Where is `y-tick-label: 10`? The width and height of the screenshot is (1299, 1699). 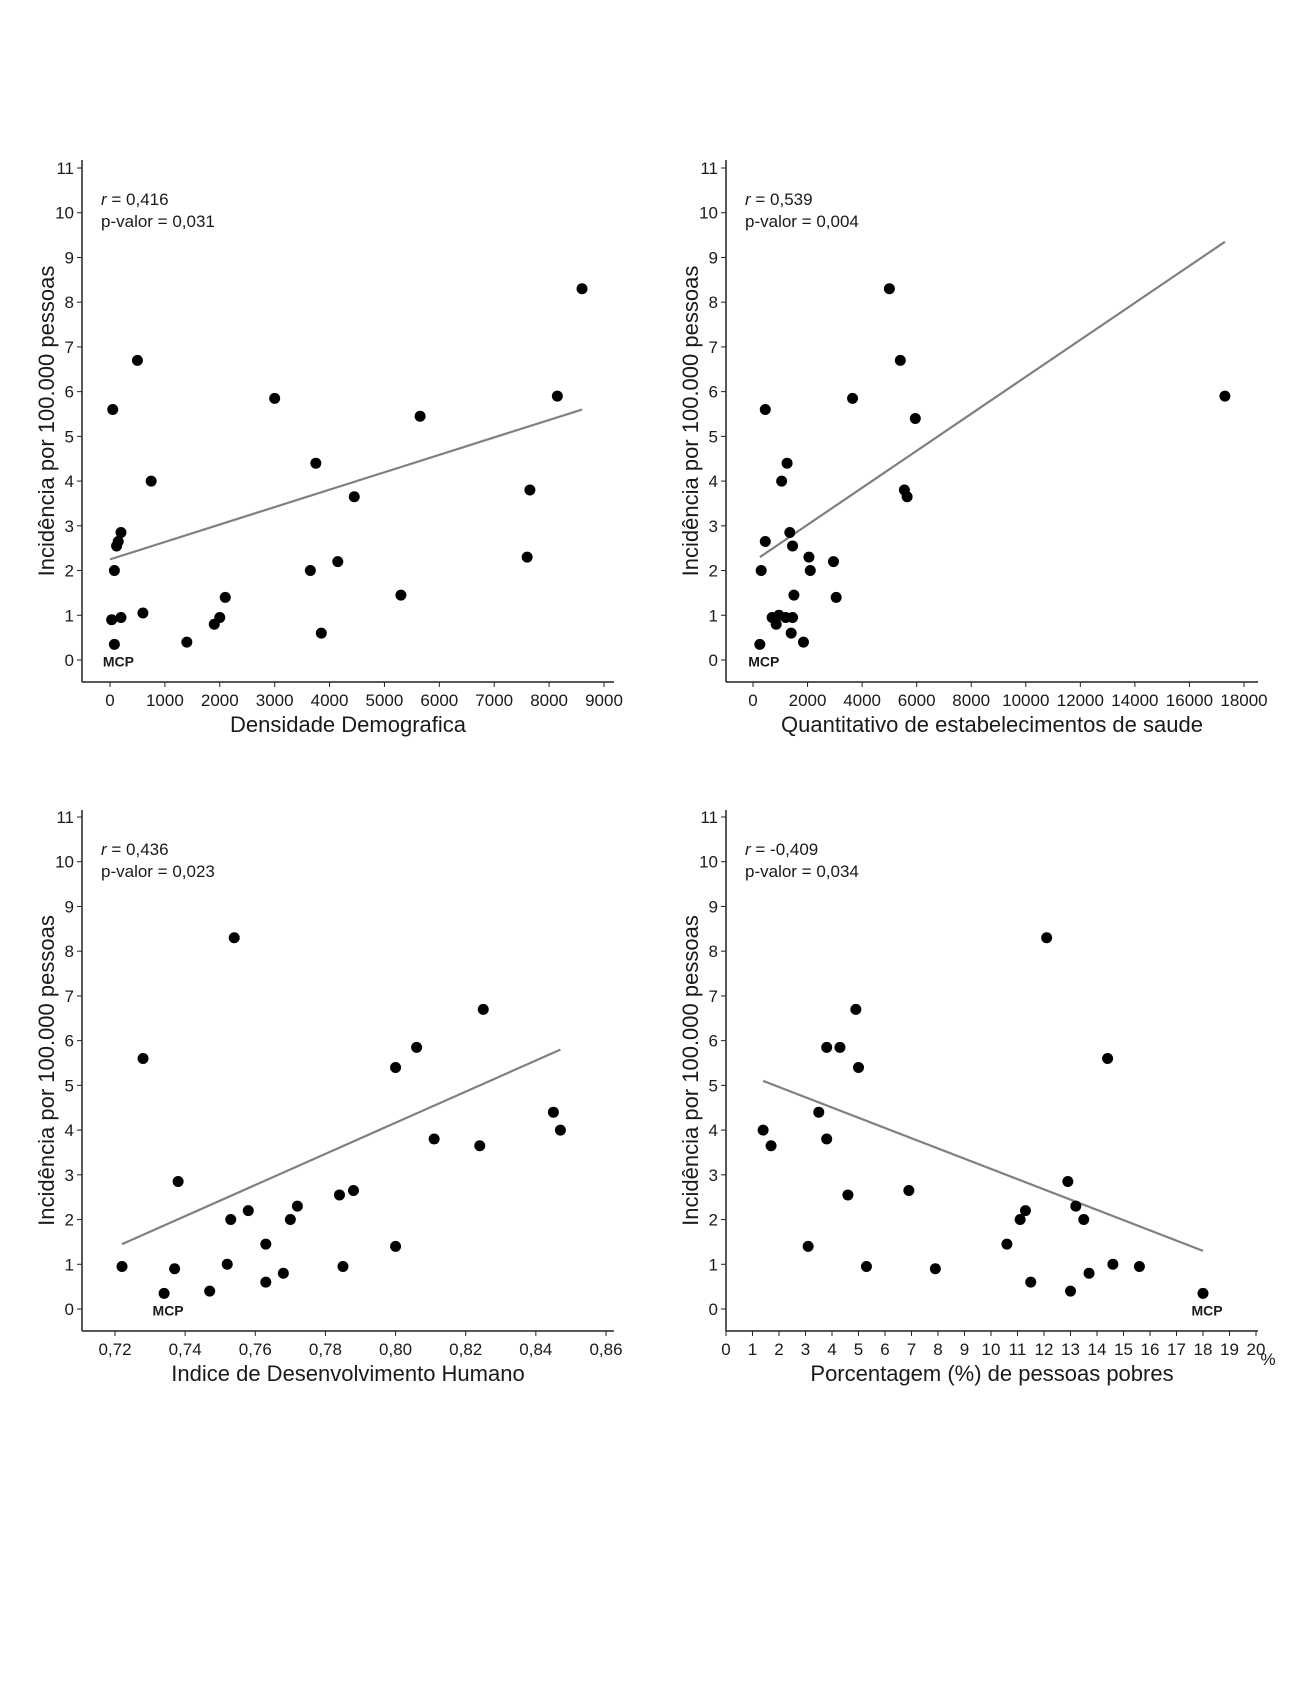 y-tick-label: 10 is located at coordinates (64, 213).